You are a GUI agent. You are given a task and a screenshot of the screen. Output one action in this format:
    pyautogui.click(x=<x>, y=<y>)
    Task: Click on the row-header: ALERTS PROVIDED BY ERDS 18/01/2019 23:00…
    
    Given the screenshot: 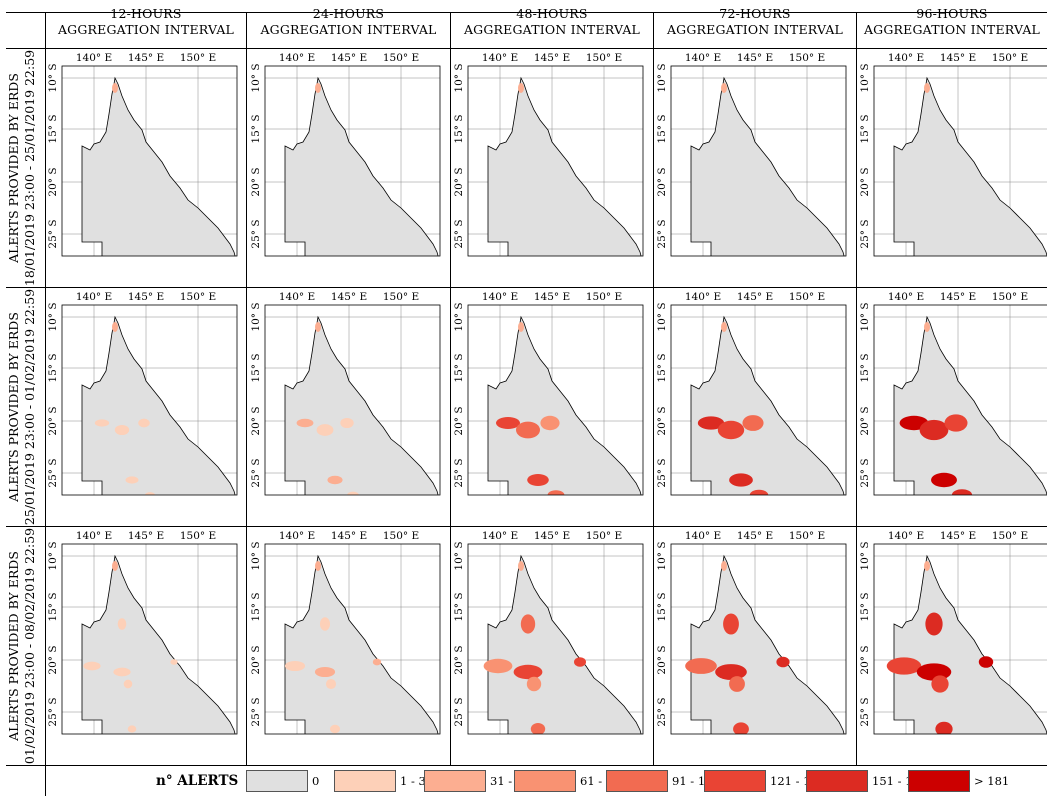 What is the action you would take?
    pyautogui.click(x=22, y=168)
    